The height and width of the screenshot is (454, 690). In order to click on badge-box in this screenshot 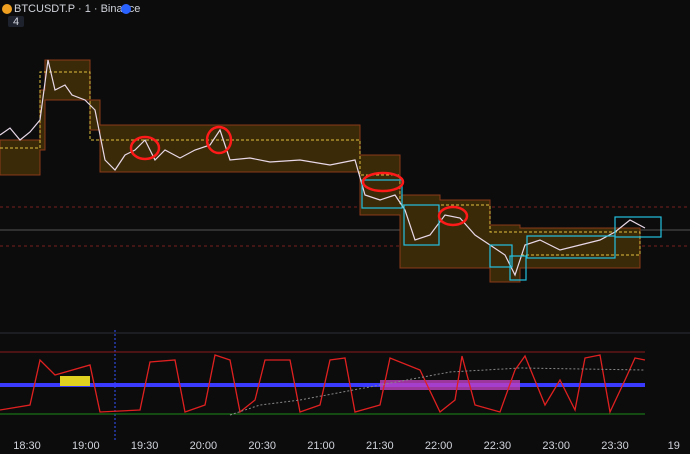, I will do `click(16, 21)`.